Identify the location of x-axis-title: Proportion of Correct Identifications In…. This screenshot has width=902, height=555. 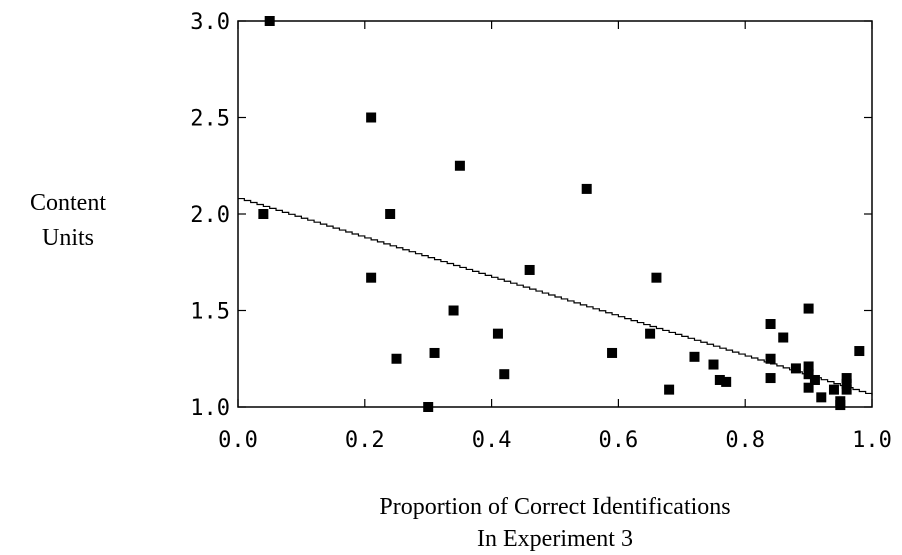
(554, 523).